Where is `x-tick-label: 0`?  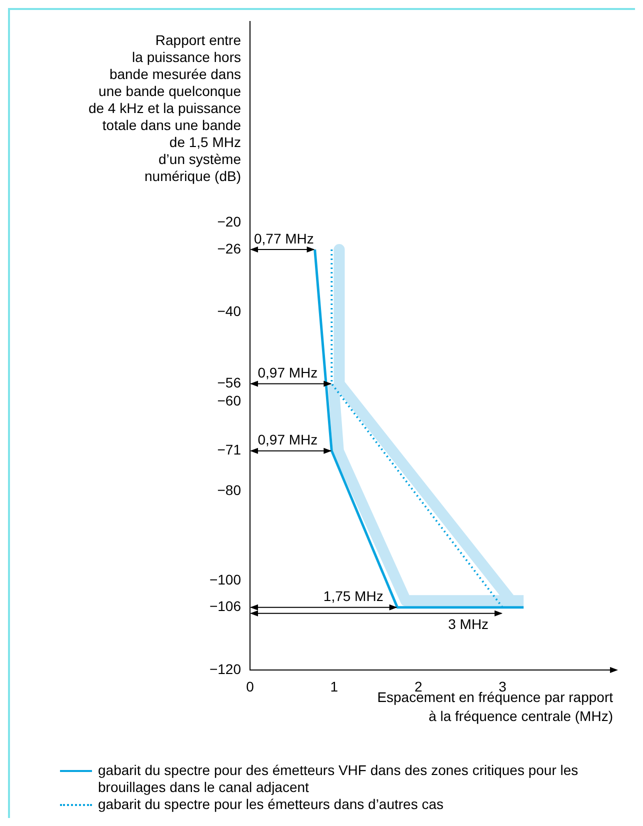
x-tick-label: 0 is located at coordinates (250, 686).